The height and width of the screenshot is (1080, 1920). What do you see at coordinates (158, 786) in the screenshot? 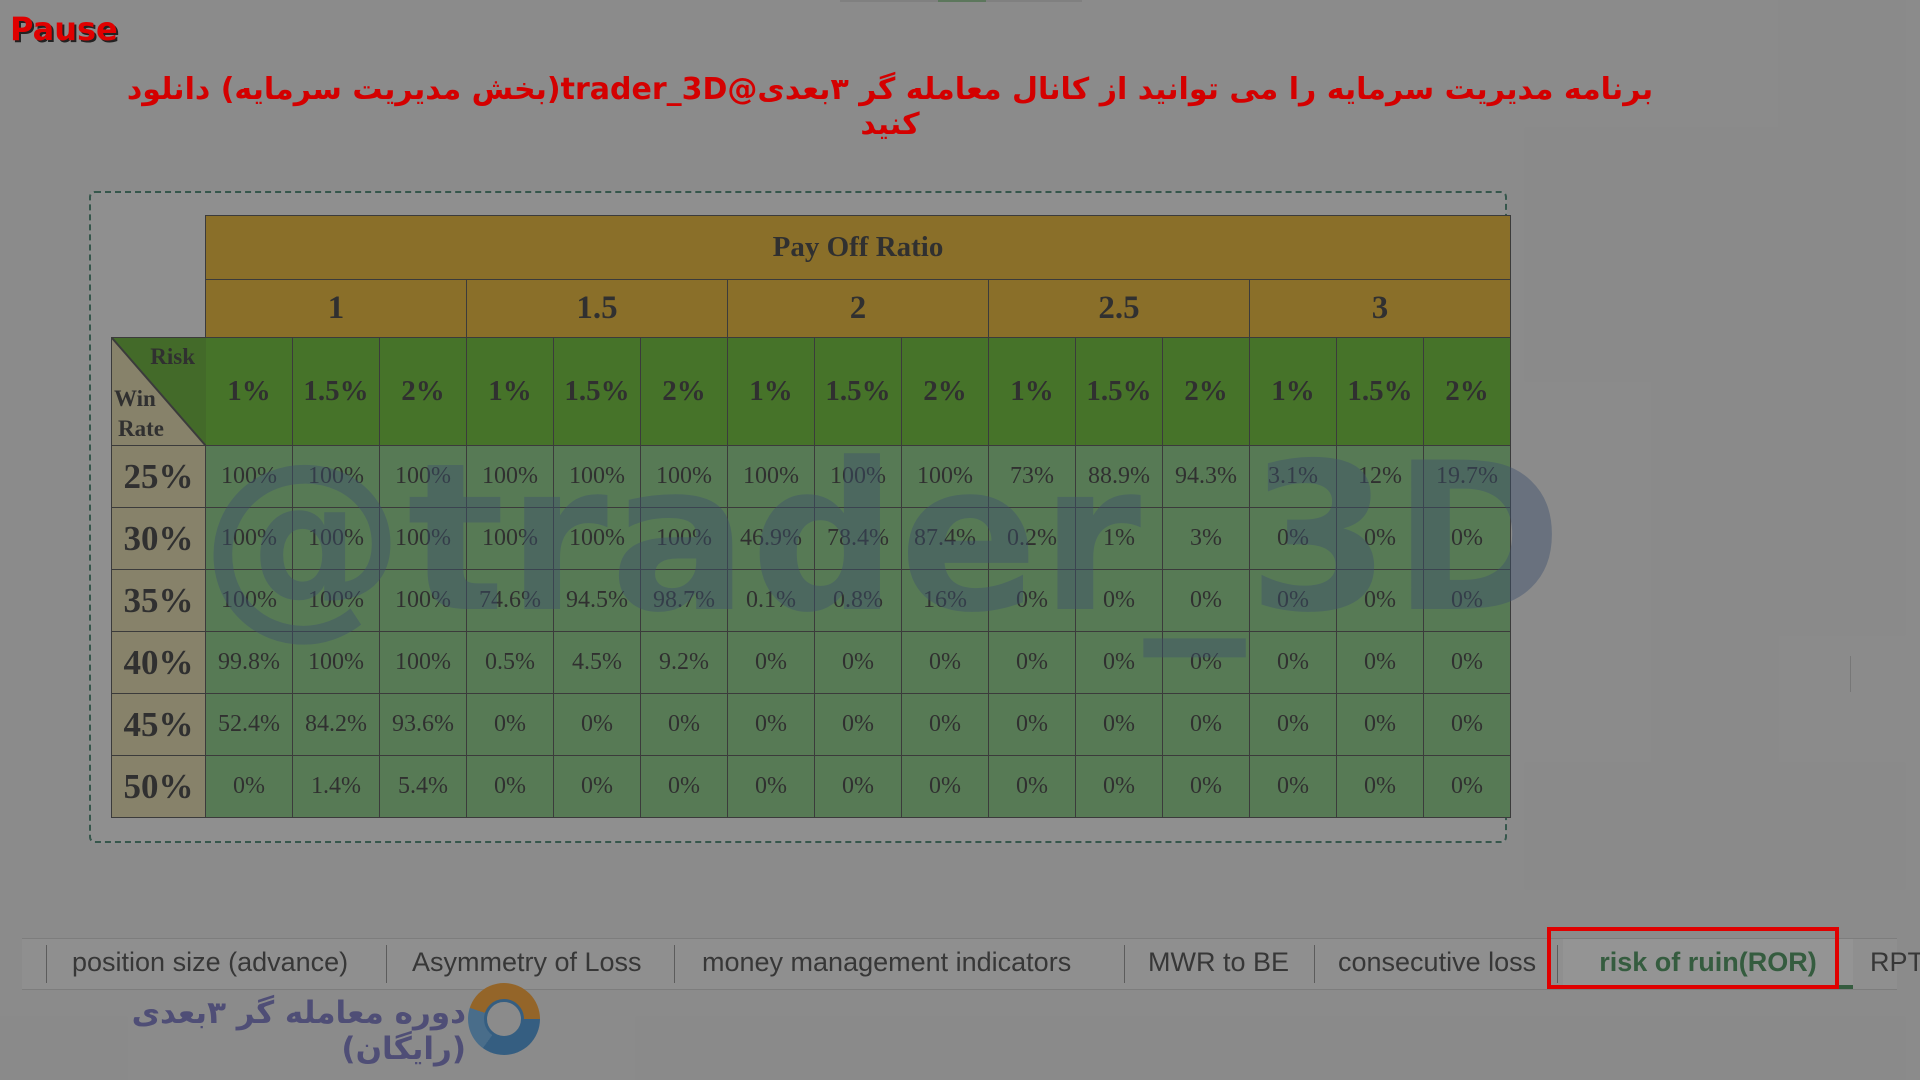
I see `win-rate-label: 50%` at bounding box center [158, 786].